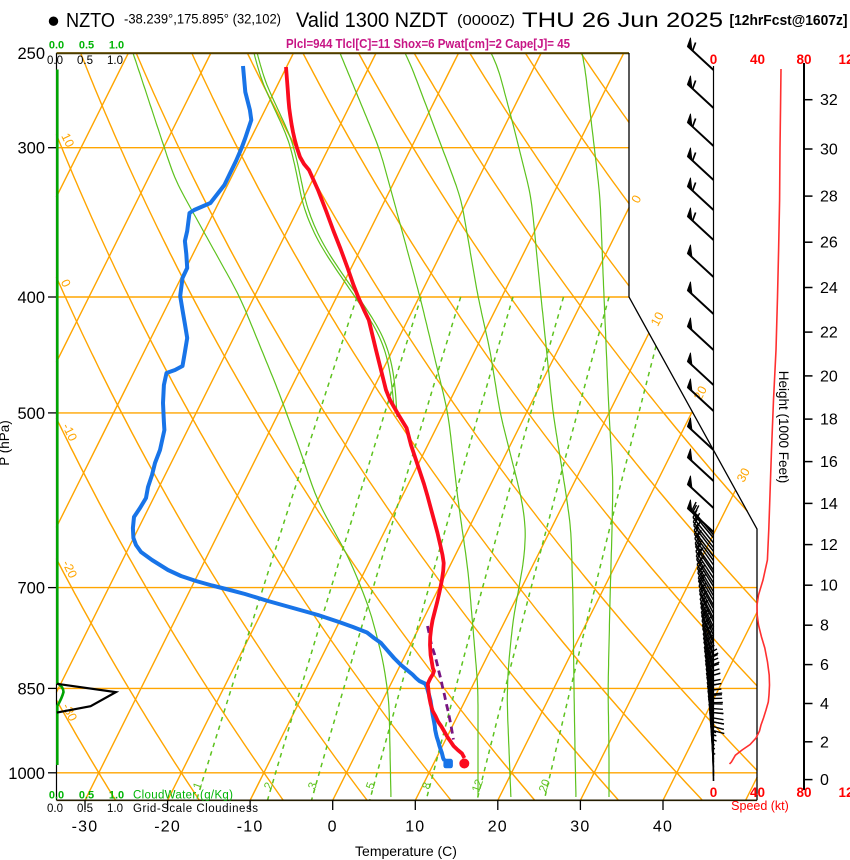  Describe the element at coordinates (31, 589) in the screenshot. I see `svg-text: 700` at that location.